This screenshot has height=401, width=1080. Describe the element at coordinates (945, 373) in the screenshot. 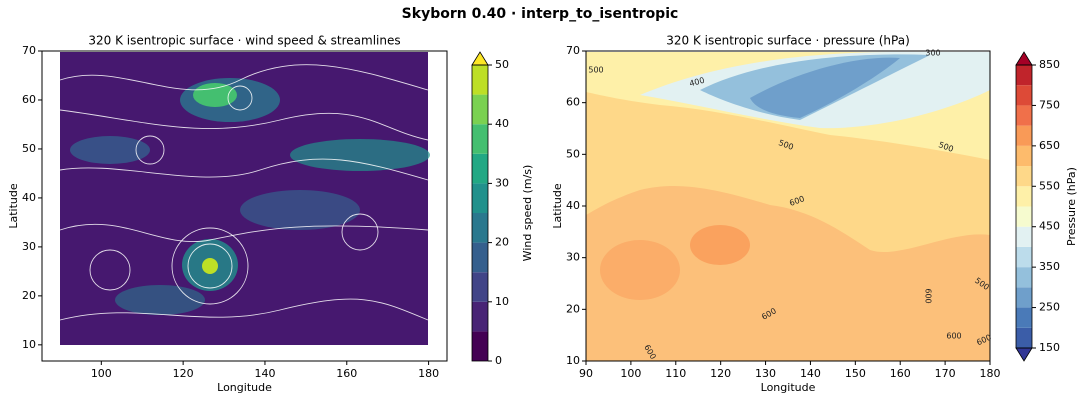

I see `x-tick-label: 170` at that location.